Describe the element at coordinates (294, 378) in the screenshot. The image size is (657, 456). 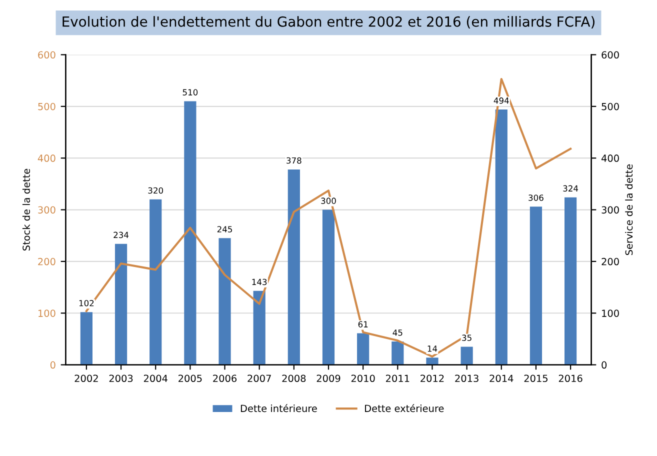
I see `x-tick-label: 2008` at that location.